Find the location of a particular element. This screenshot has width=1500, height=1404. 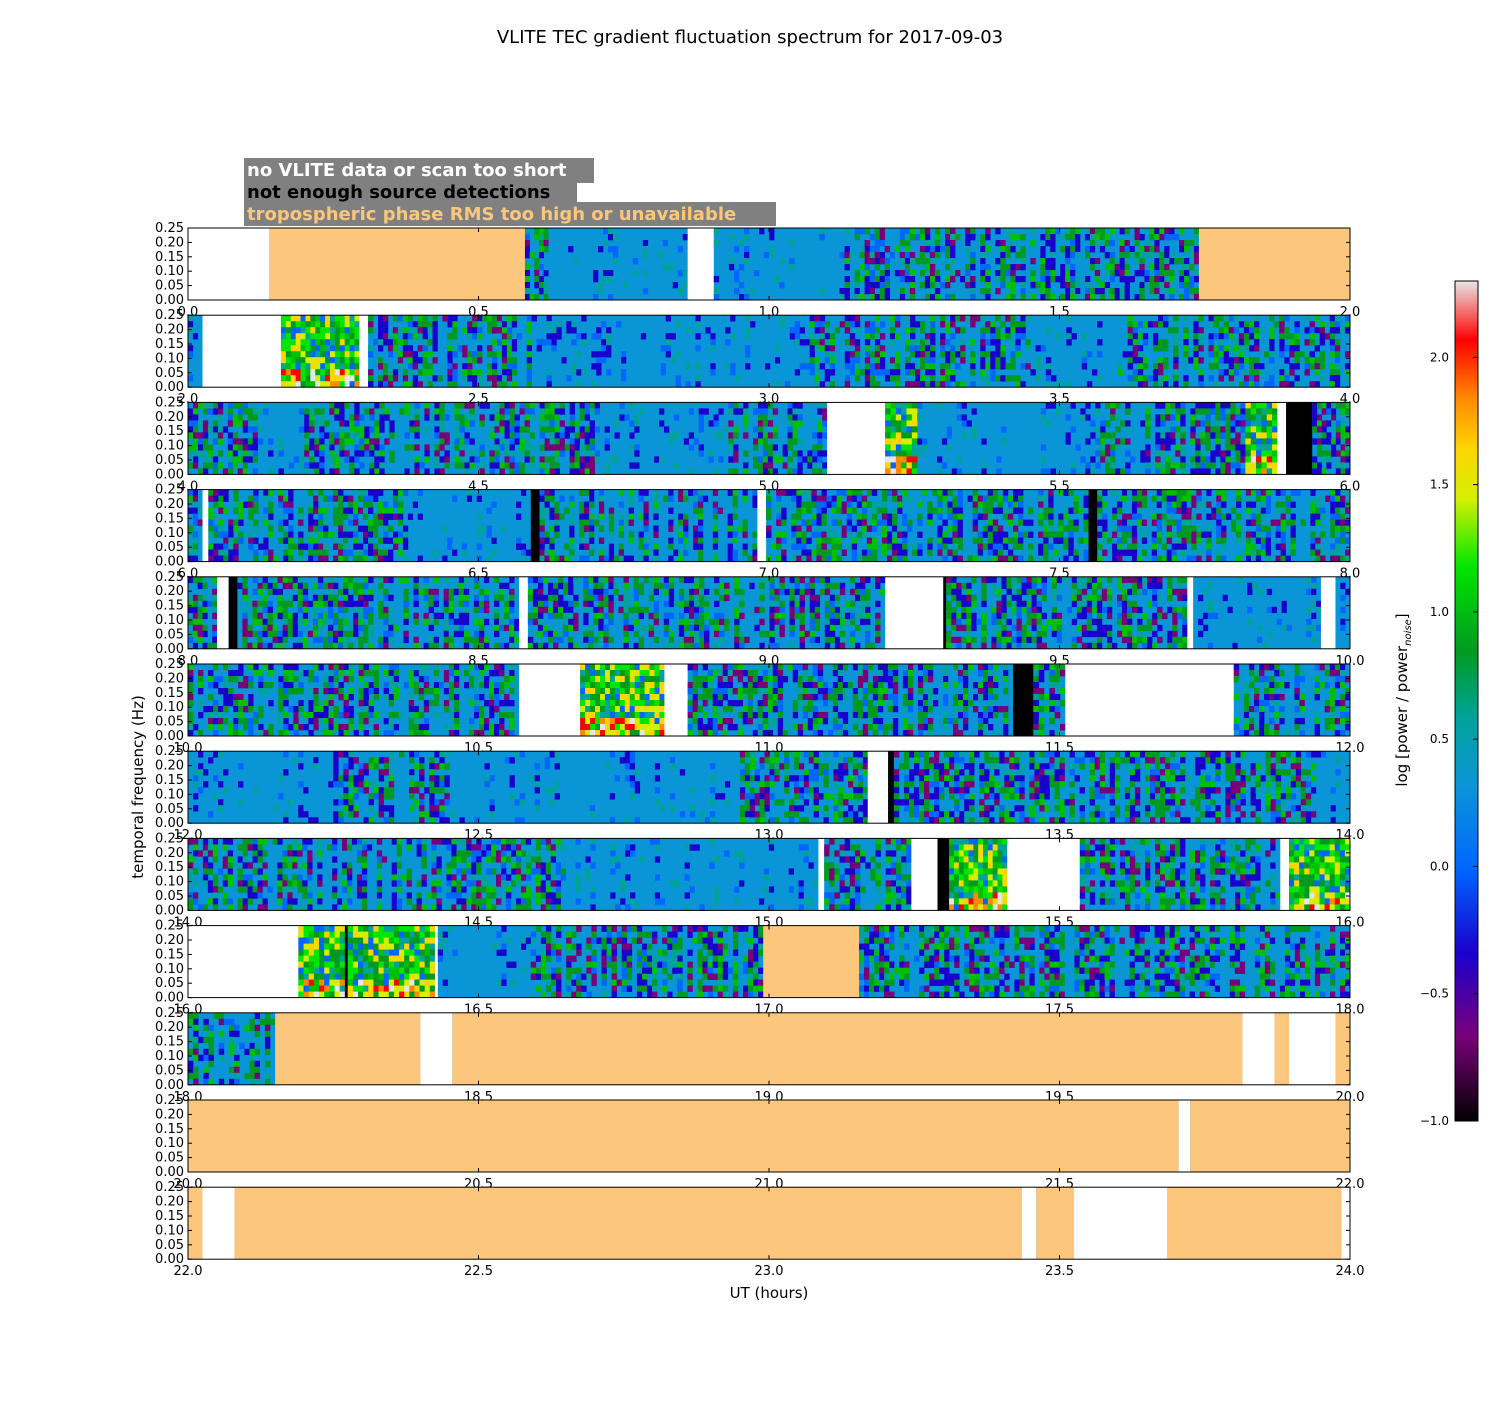

y-tick-label: 0.15 is located at coordinates (169, 431).